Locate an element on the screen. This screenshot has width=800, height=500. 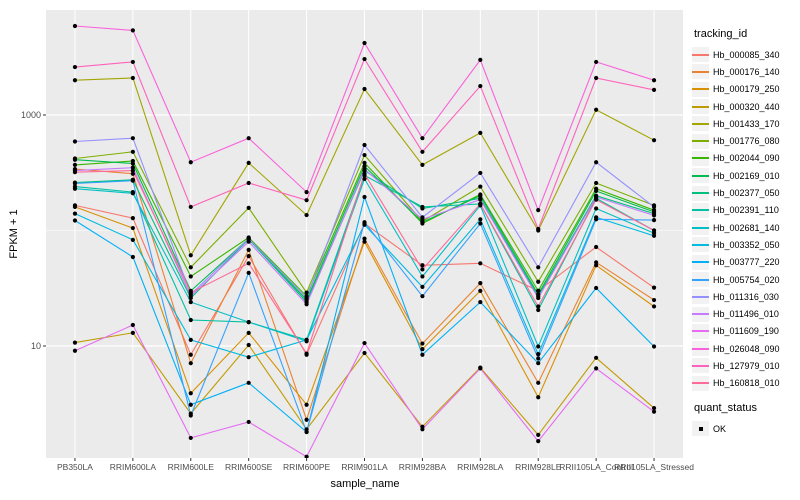
legend-item: Hb_026048_090 is located at coordinates (746, 348).